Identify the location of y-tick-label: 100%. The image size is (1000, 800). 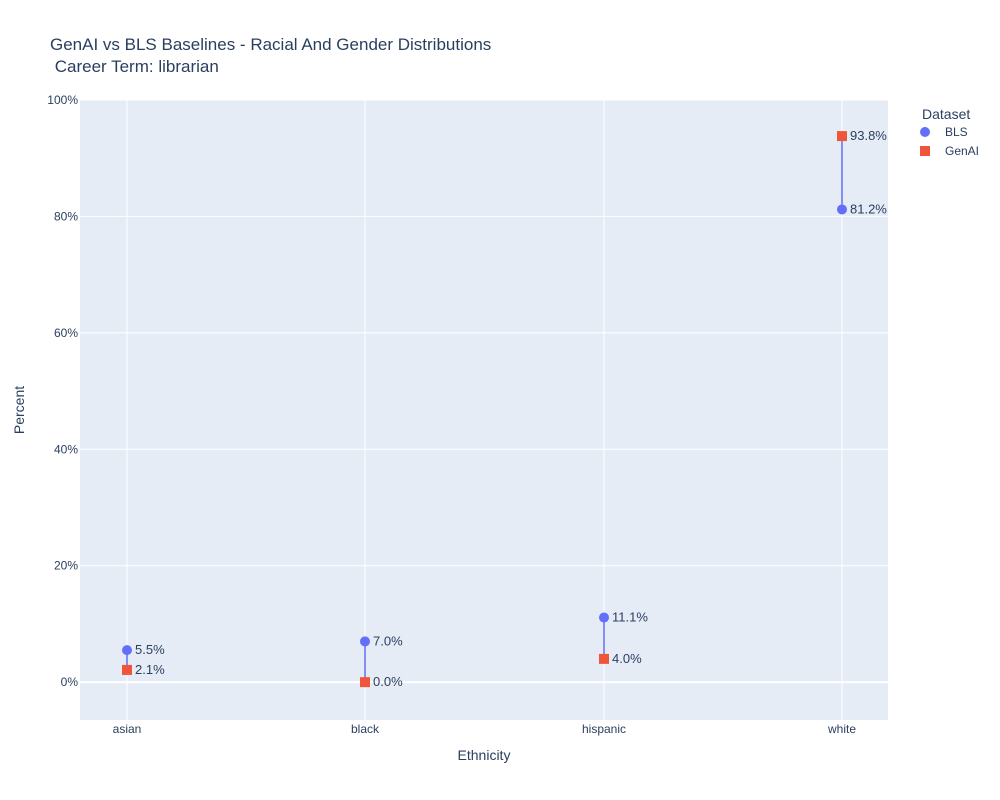
(62, 100).